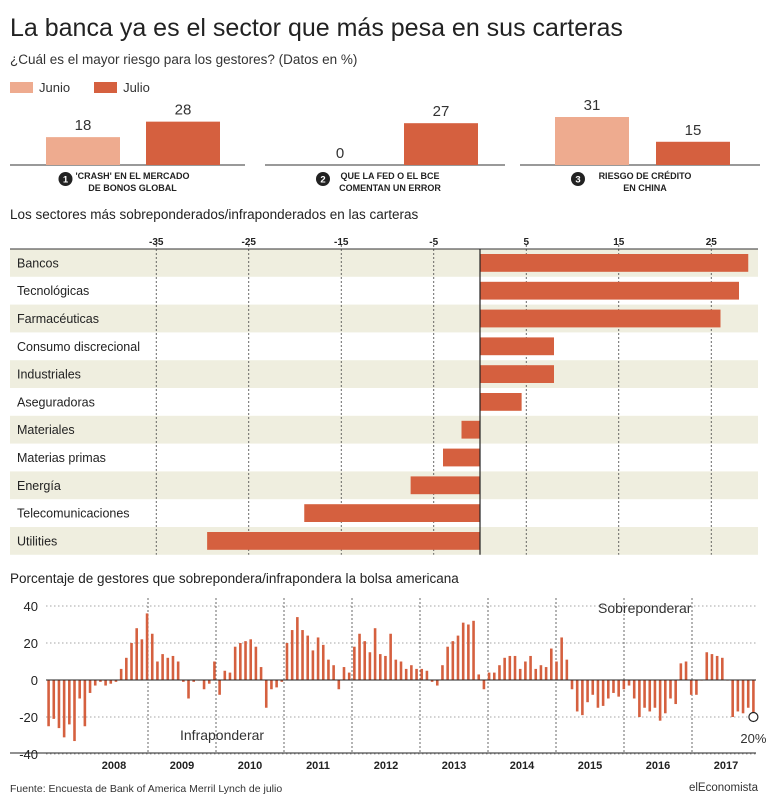  What do you see at coordinates (619, 242) in the screenshot?
I see `sector-tick-label: 15` at bounding box center [619, 242].